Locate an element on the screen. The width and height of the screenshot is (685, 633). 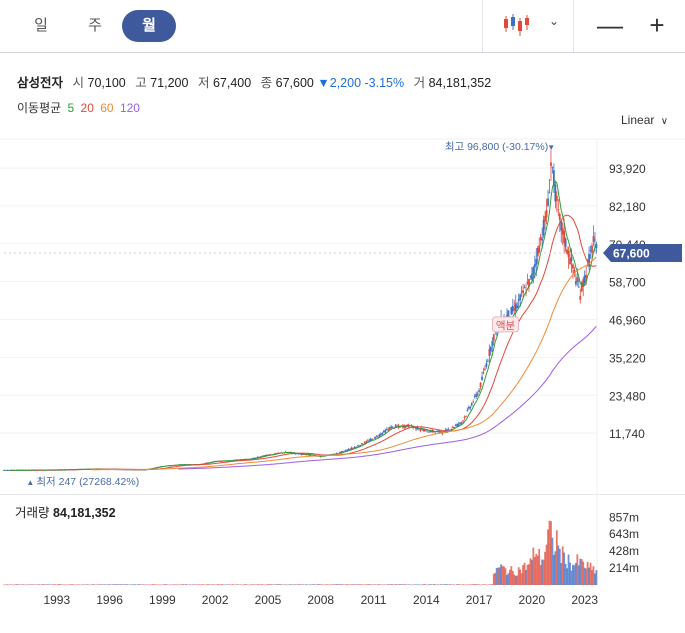
tab-monthly: 월 is located at coordinates (149, 26).